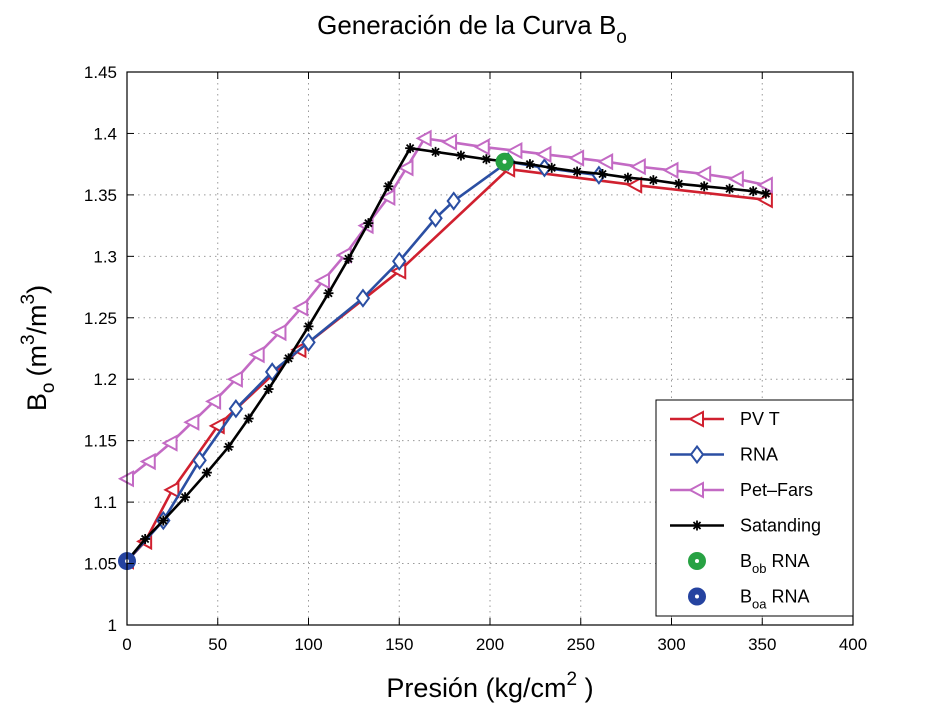 This screenshot has width=944, height=709. I want to click on y-tick-label: 1.1, so click(105, 502).